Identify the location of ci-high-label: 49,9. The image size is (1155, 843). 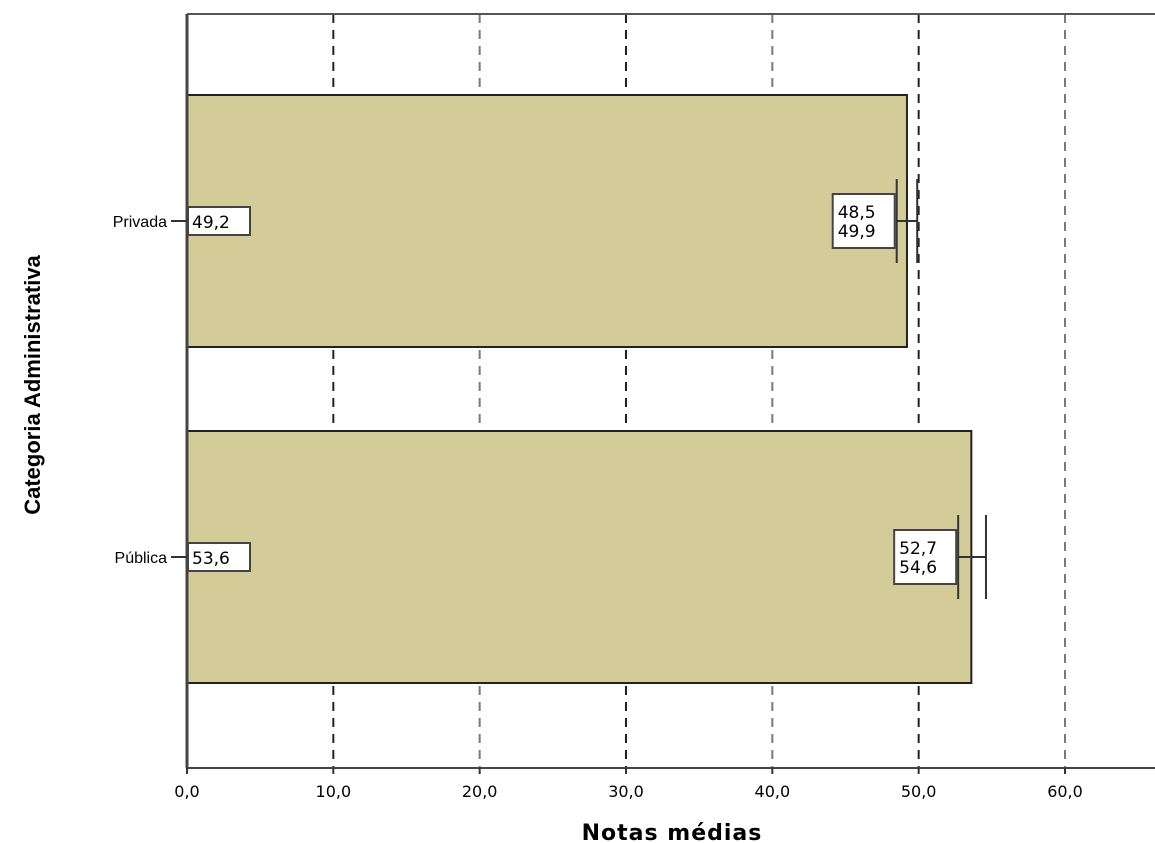
(857, 232).